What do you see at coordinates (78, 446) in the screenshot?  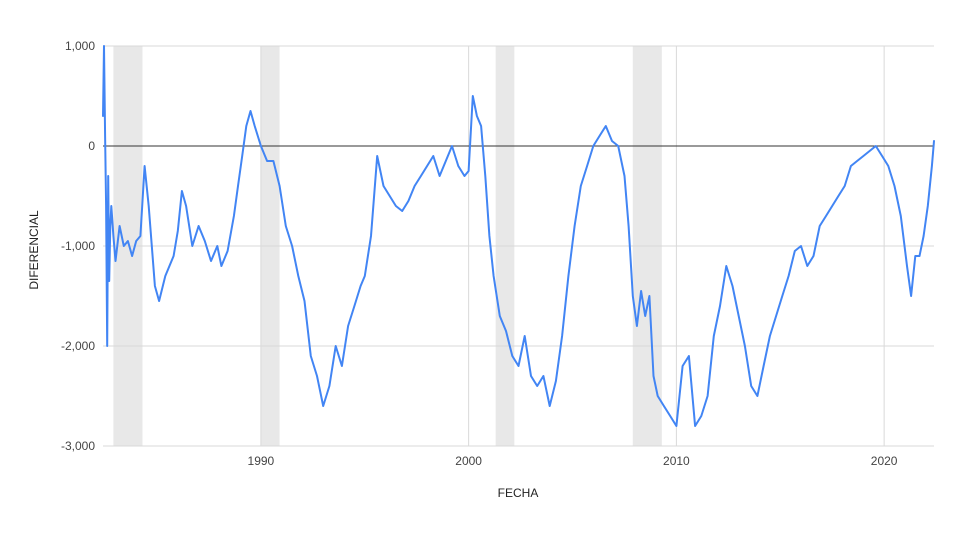 I see `y-tick-label-4: -3,000` at bounding box center [78, 446].